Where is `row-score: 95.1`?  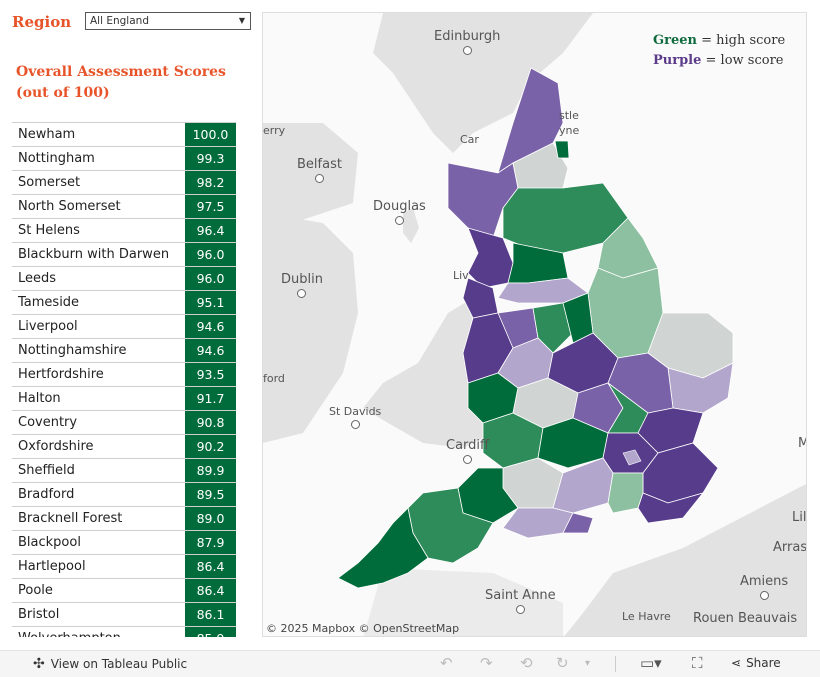 row-score: 95.1 is located at coordinates (210, 303).